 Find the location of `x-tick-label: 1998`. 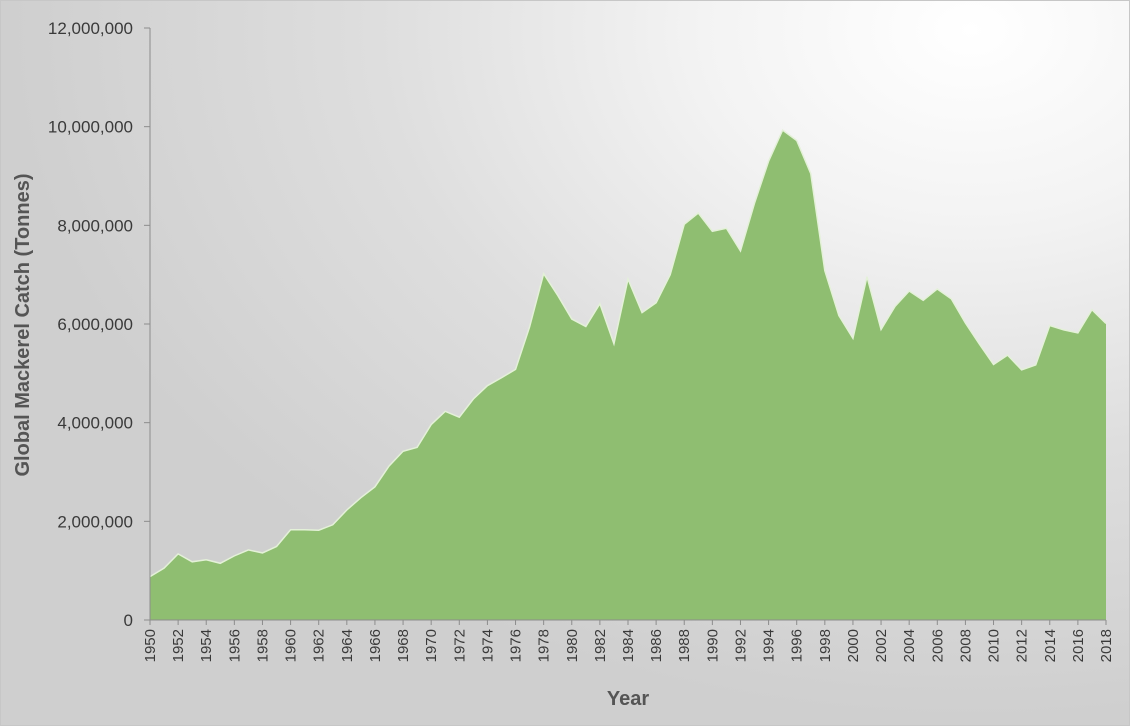

x-tick-label: 1998 is located at coordinates (825, 645).